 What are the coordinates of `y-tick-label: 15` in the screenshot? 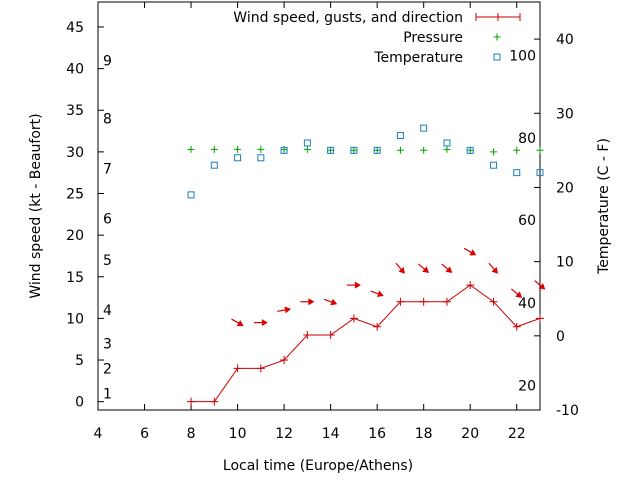 It's located at (75, 278).